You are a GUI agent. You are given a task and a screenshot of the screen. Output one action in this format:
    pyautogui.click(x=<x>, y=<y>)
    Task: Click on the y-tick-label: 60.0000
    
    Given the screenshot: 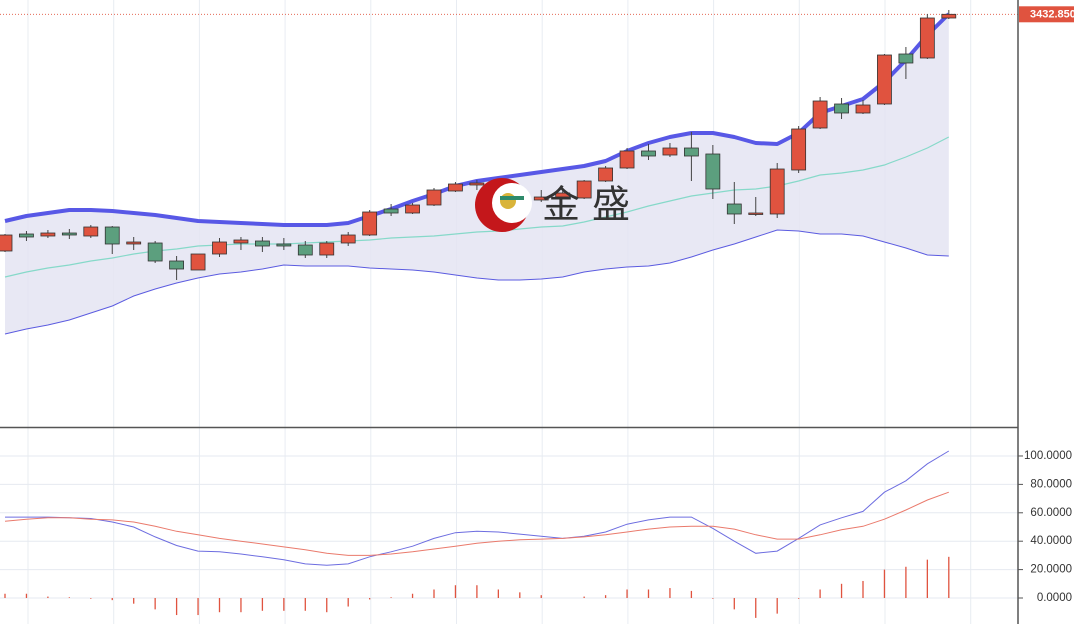 What is the action you would take?
    pyautogui.click(x=1051, y=513)
    